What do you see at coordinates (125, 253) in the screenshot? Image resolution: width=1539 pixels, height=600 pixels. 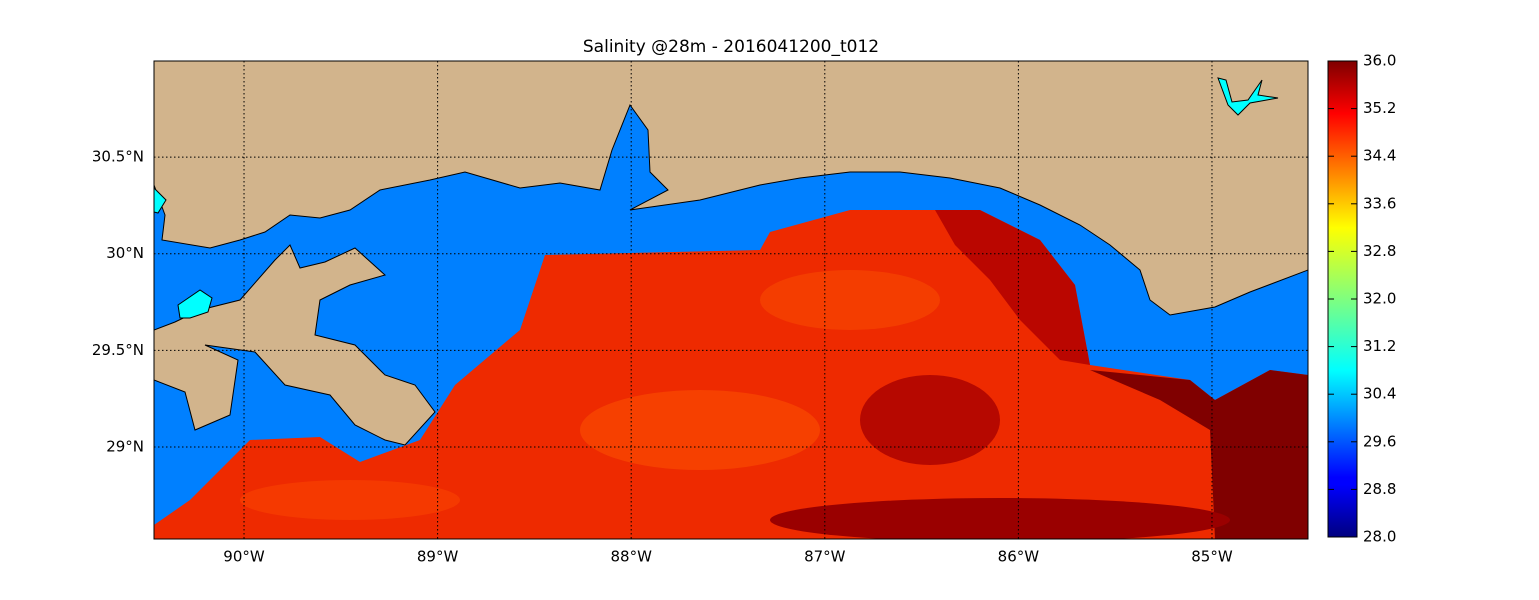 I see `y-tick-label: 30°N` at bounding box center [125, 253].